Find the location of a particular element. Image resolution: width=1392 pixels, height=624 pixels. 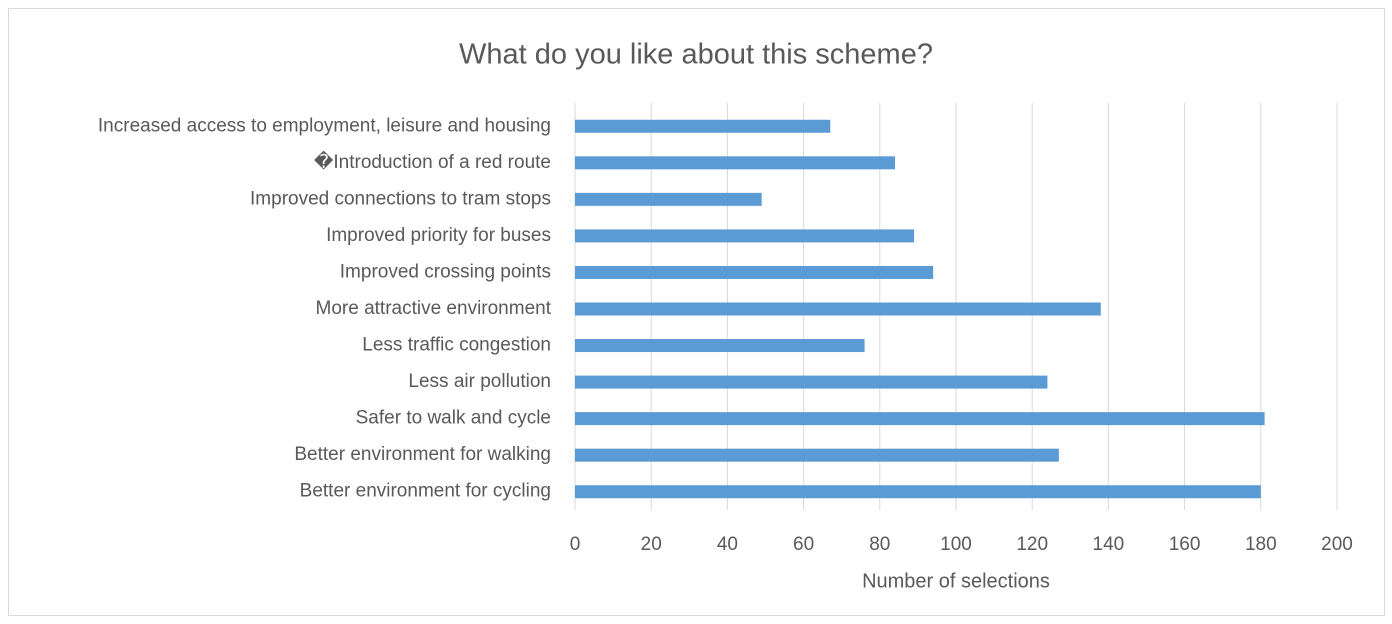

y-tick-label: Improved priority for buses is located at coordinates (438, 235).